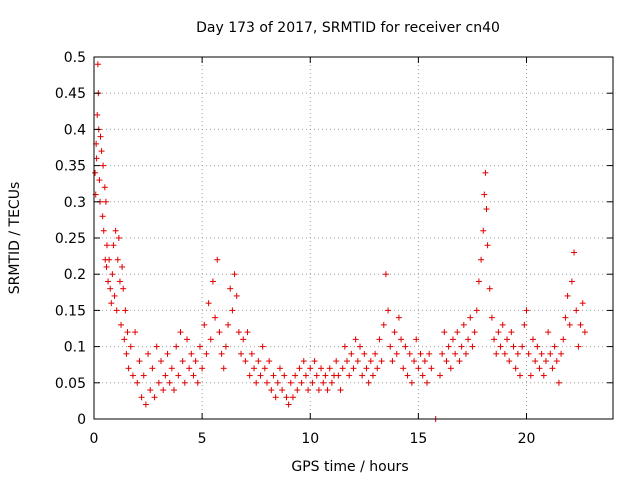 The width and height of the screenshot is (640, 480). Describe the element at coordinates (349, 467) in the screenshot. I see `x-axis-label: GPS time / hours` at that location.